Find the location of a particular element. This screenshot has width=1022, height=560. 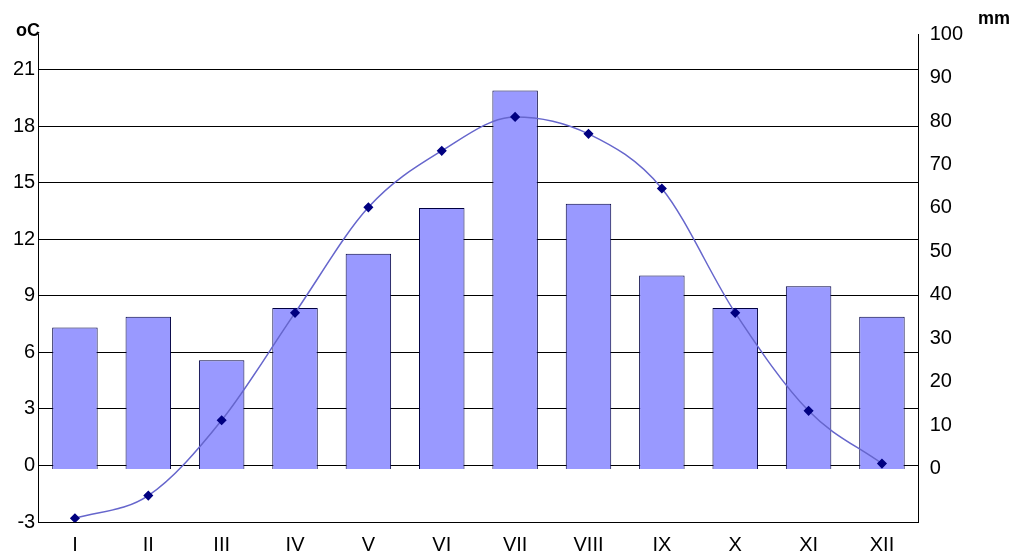

x-tick-label: VI is located at coordinates (442, 543).